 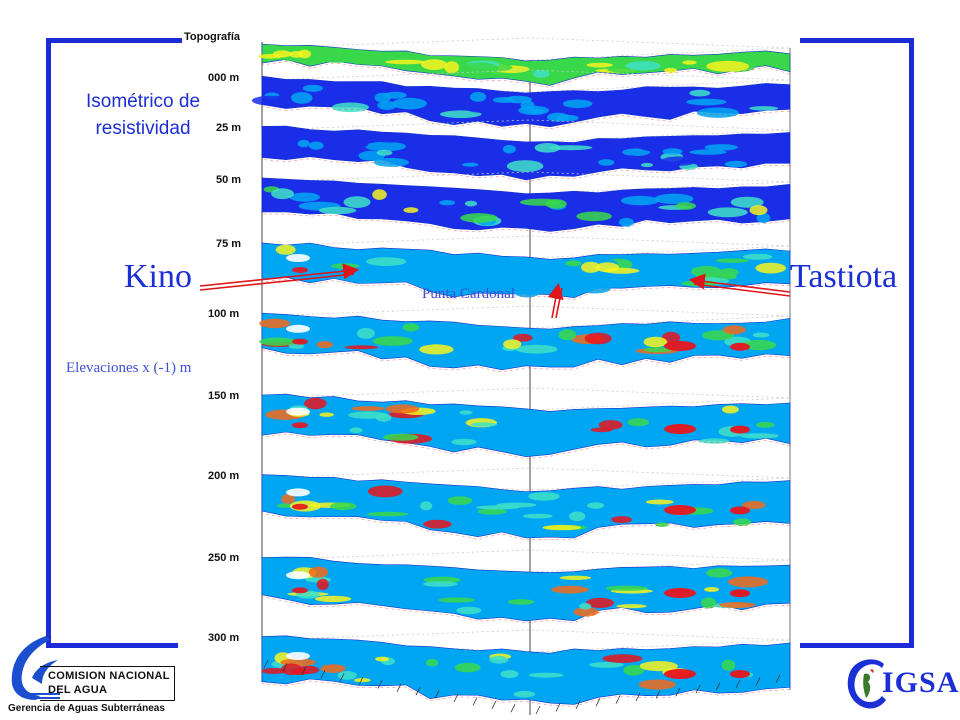 I want to click on cna-box, so click(x=107, y=683).